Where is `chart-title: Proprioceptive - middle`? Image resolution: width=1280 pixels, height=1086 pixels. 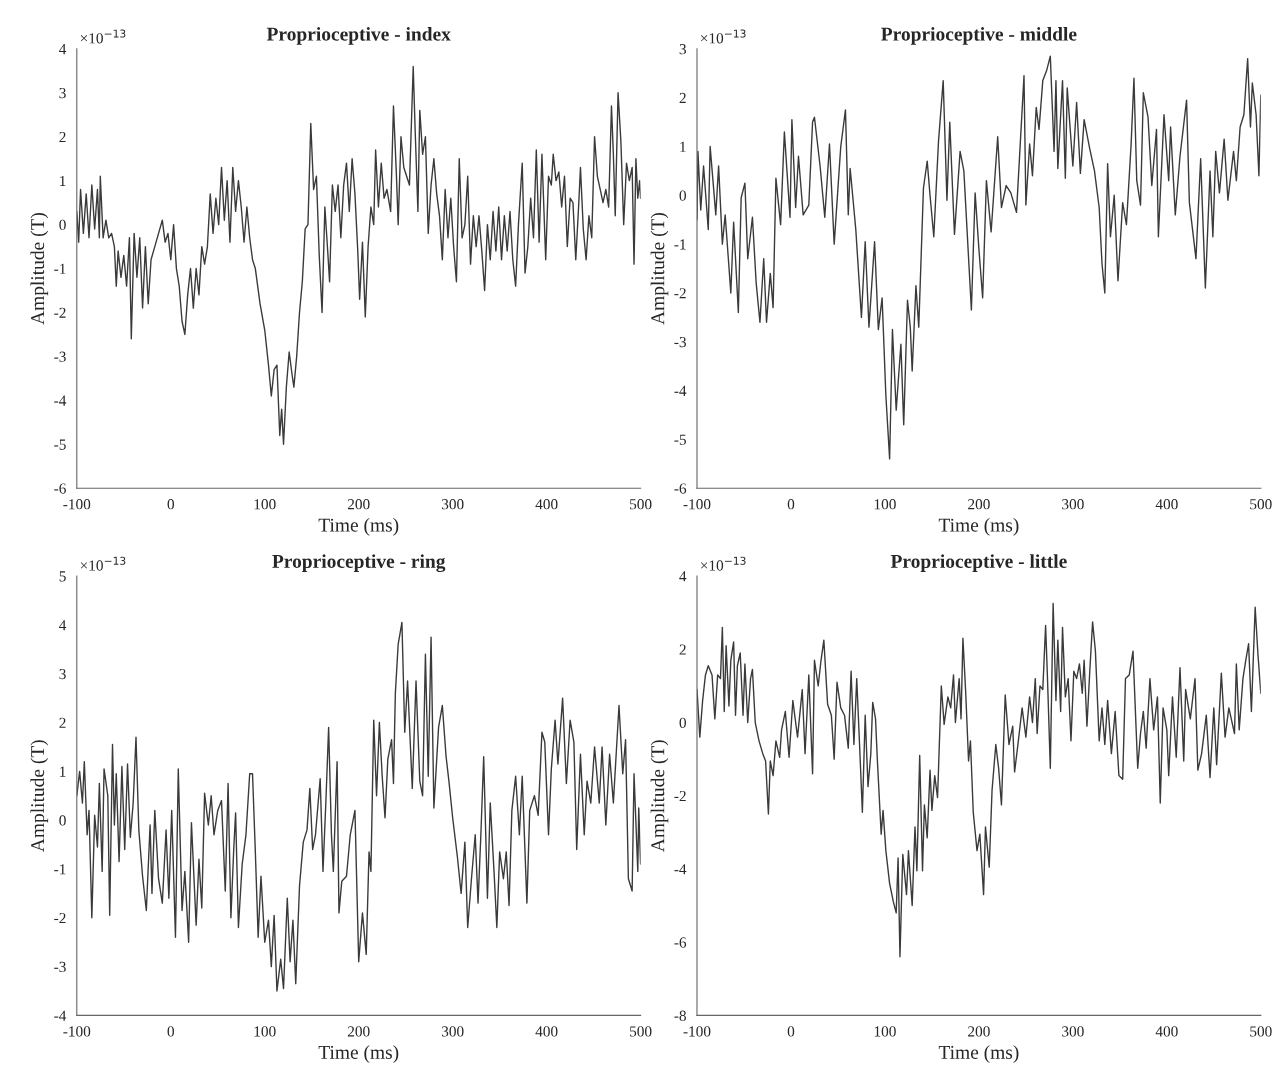 chart-title: Proprioceptive - middle is located at coordinates (979, 36).